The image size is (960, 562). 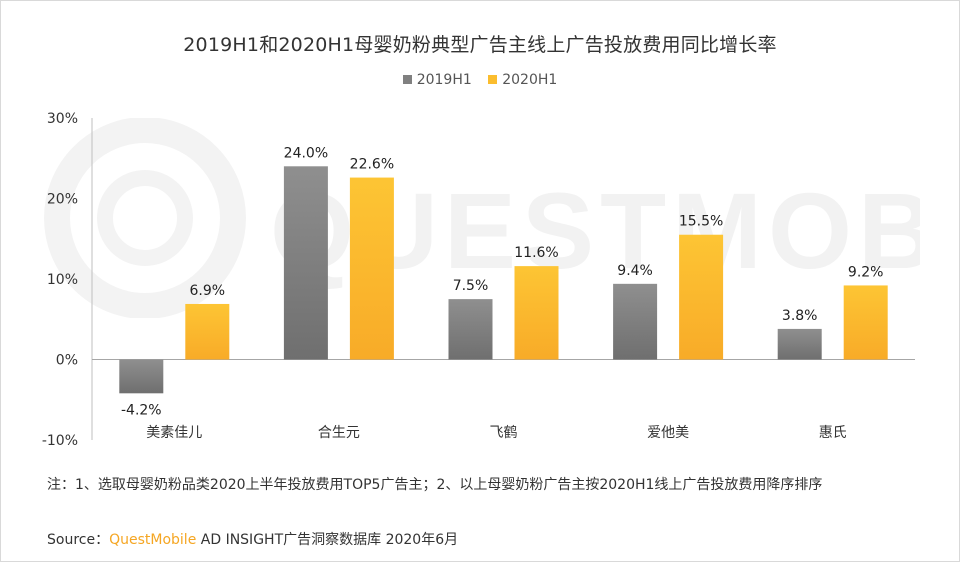 What do you see at coordinates (67, 361) in the screenshot?
I see `y-tick-label: 0%` at bounding box center [67, 361].